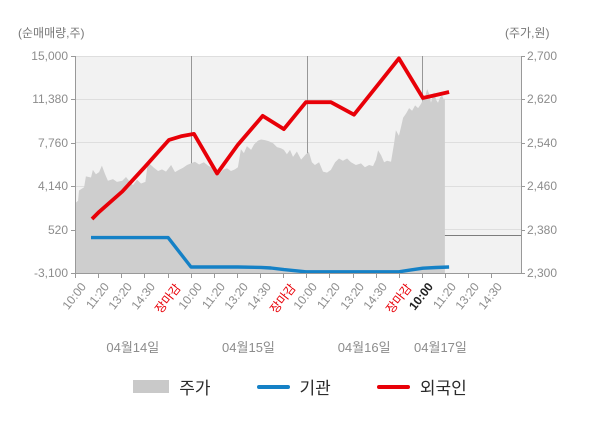  I want to click on left-axis-tick-label: 4,140, so click(52, 186).